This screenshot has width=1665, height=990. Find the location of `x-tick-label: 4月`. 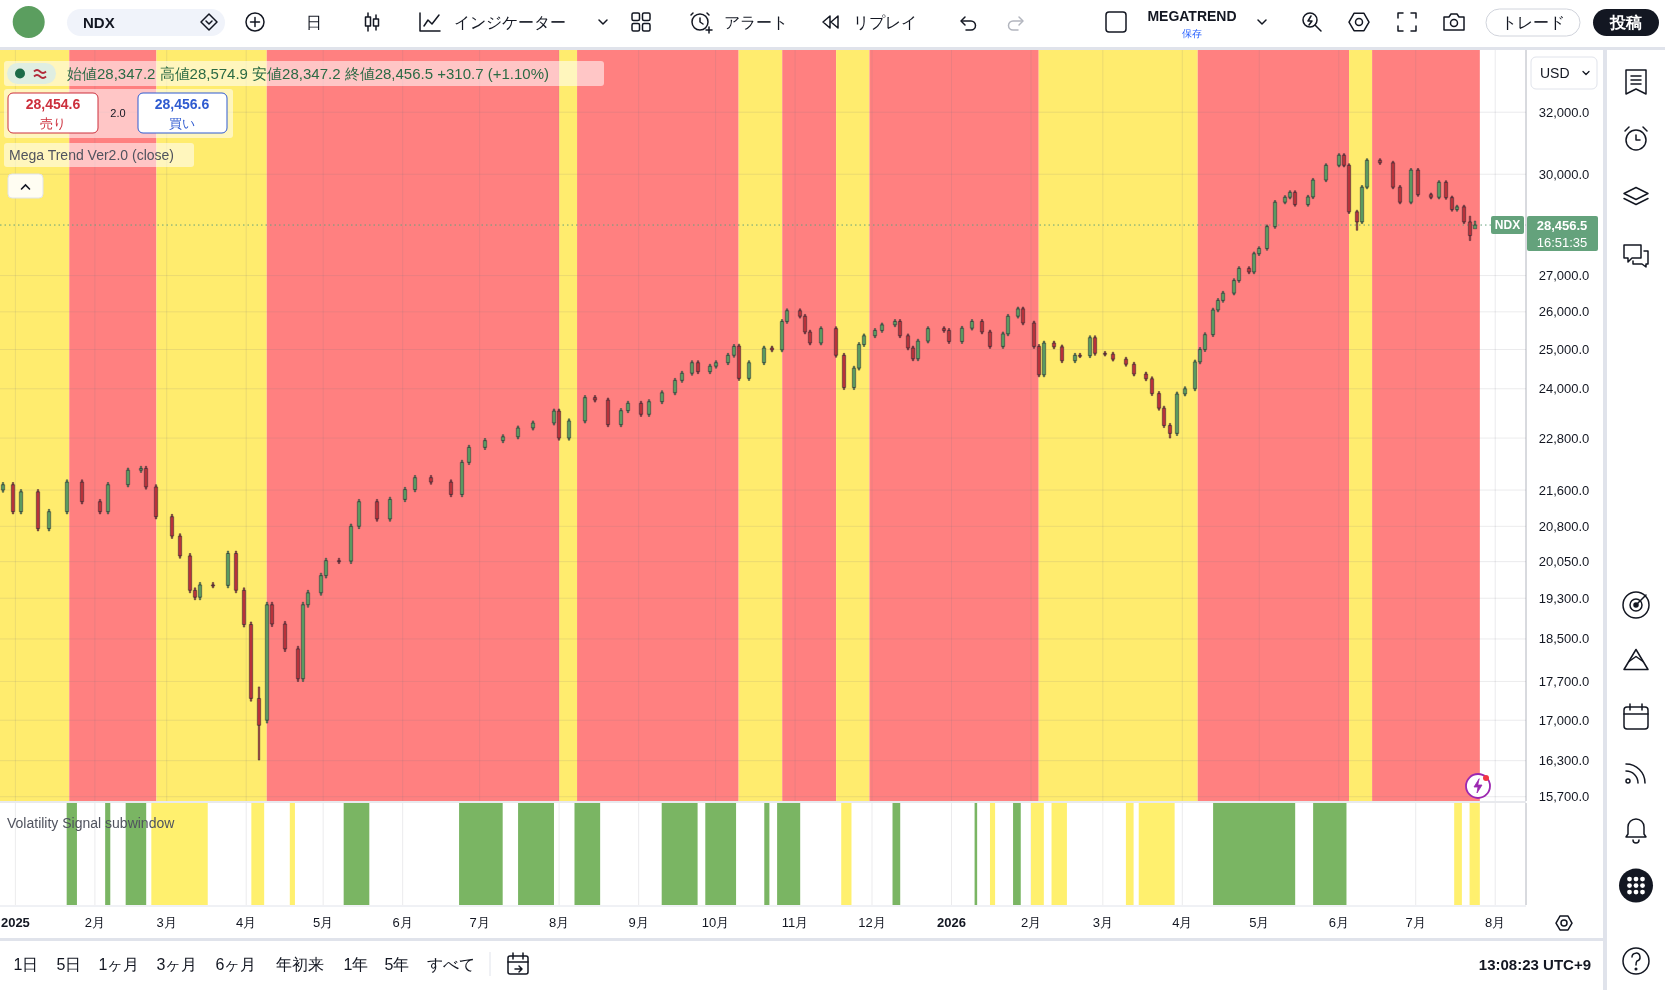

x-tick-label: 4月 is located at coordinates (1182, 922).